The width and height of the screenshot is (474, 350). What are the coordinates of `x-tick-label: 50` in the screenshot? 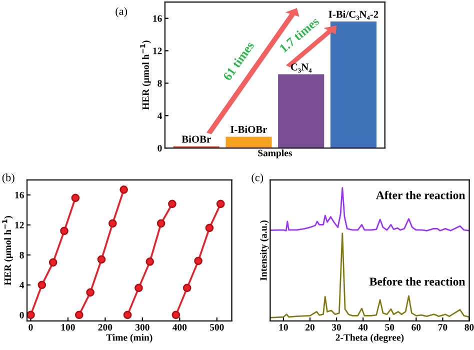 It's located at (389, 327).